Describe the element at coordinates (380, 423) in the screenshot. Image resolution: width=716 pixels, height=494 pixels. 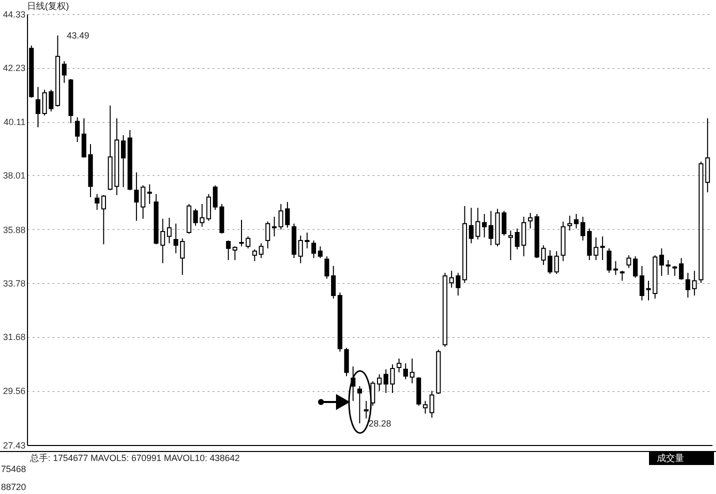
I see `annotation: 28.28` at that location.